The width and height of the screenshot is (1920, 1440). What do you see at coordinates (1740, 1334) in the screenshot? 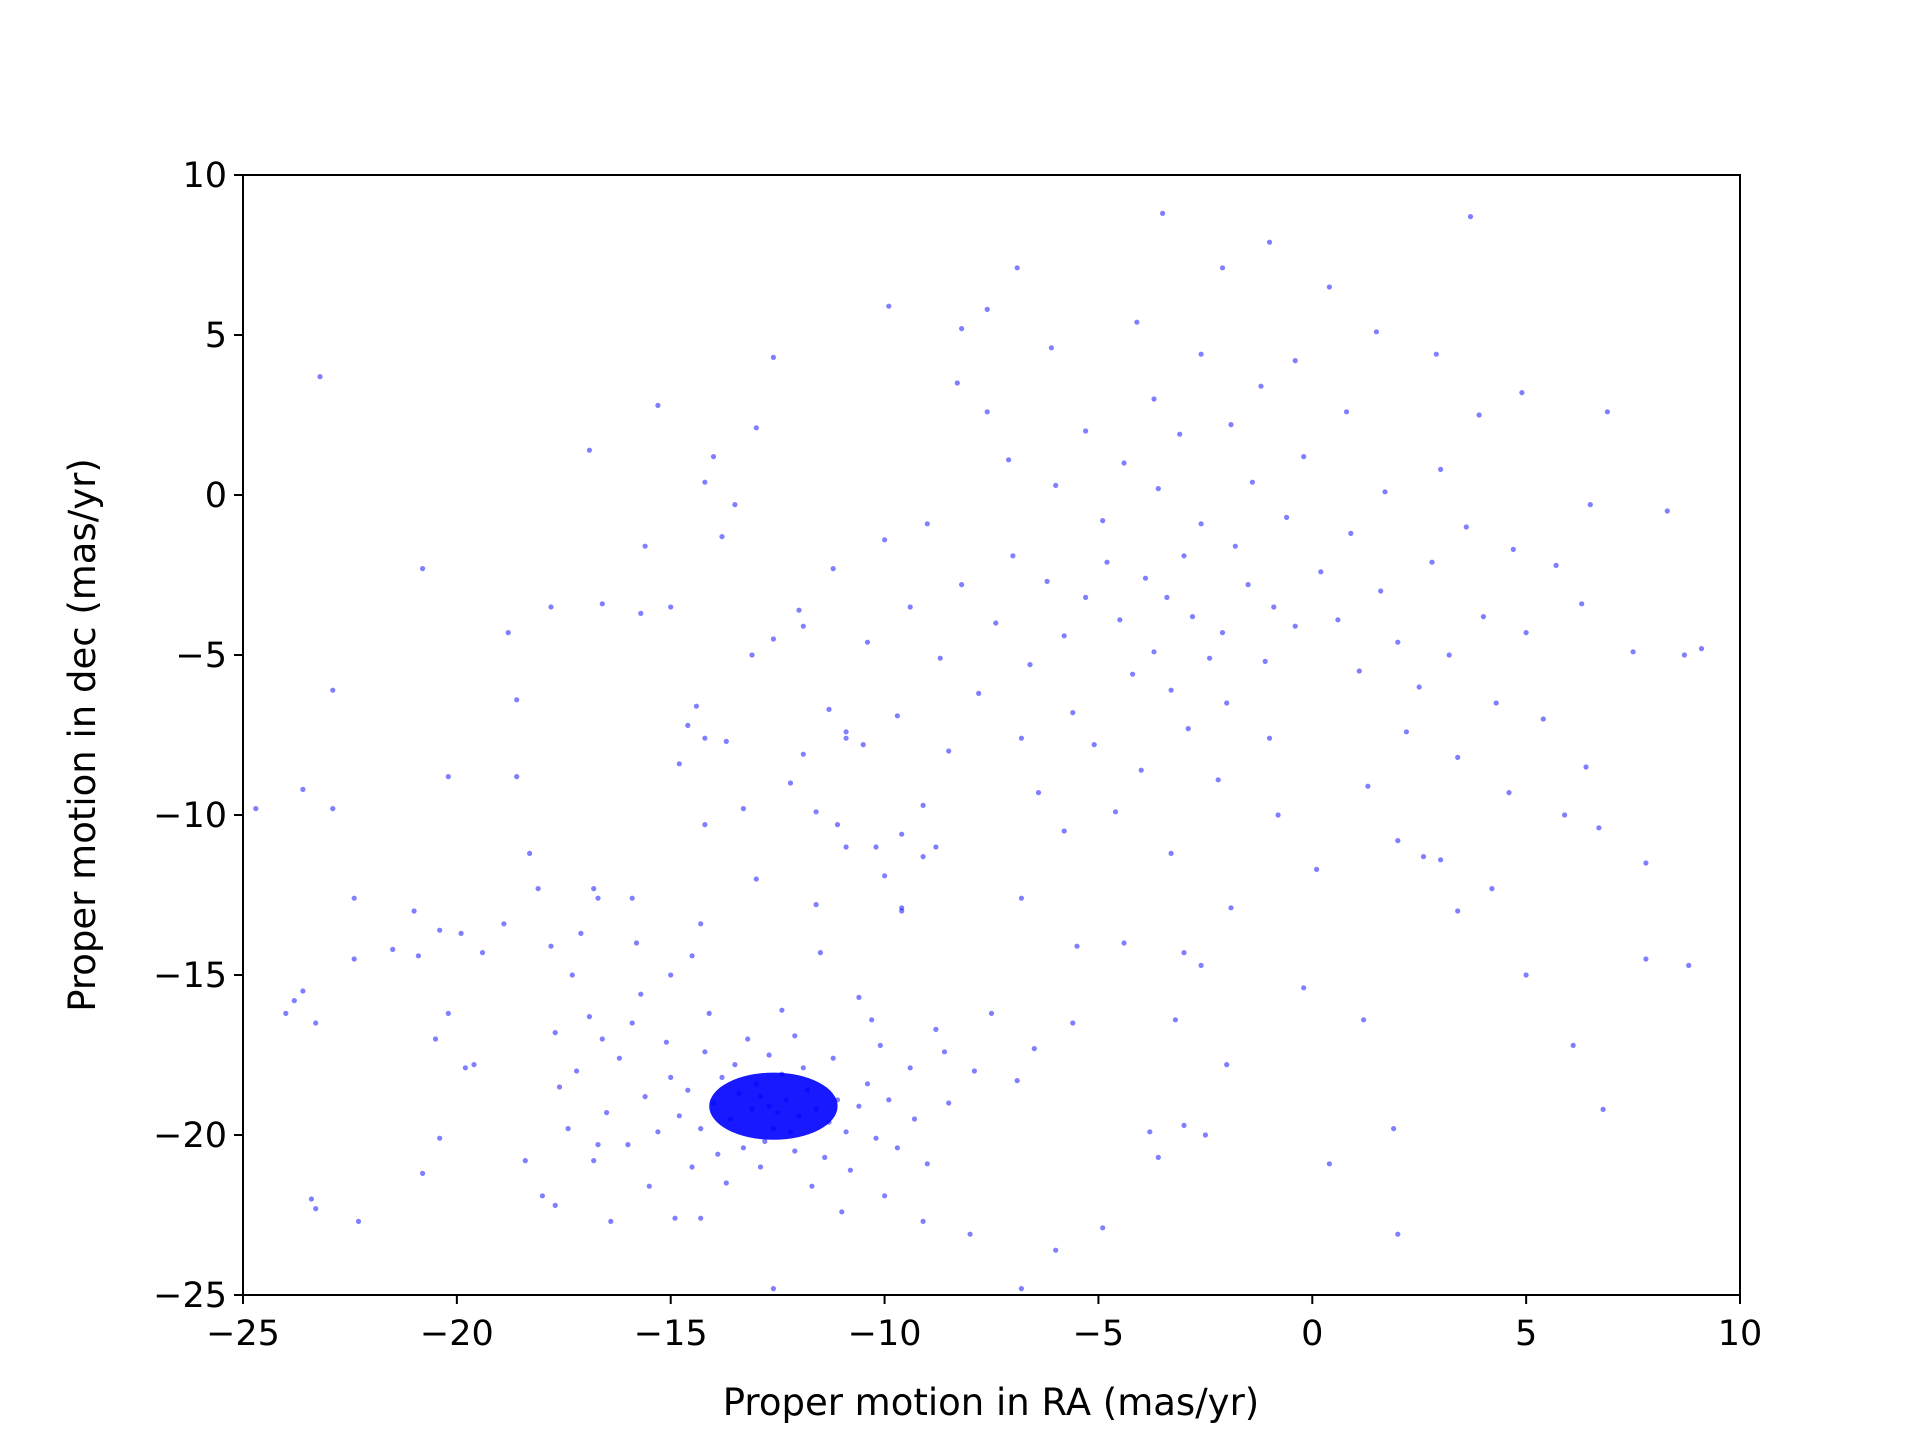
I see `x-tick-label: 10` at bounding box center [1740, 1334].